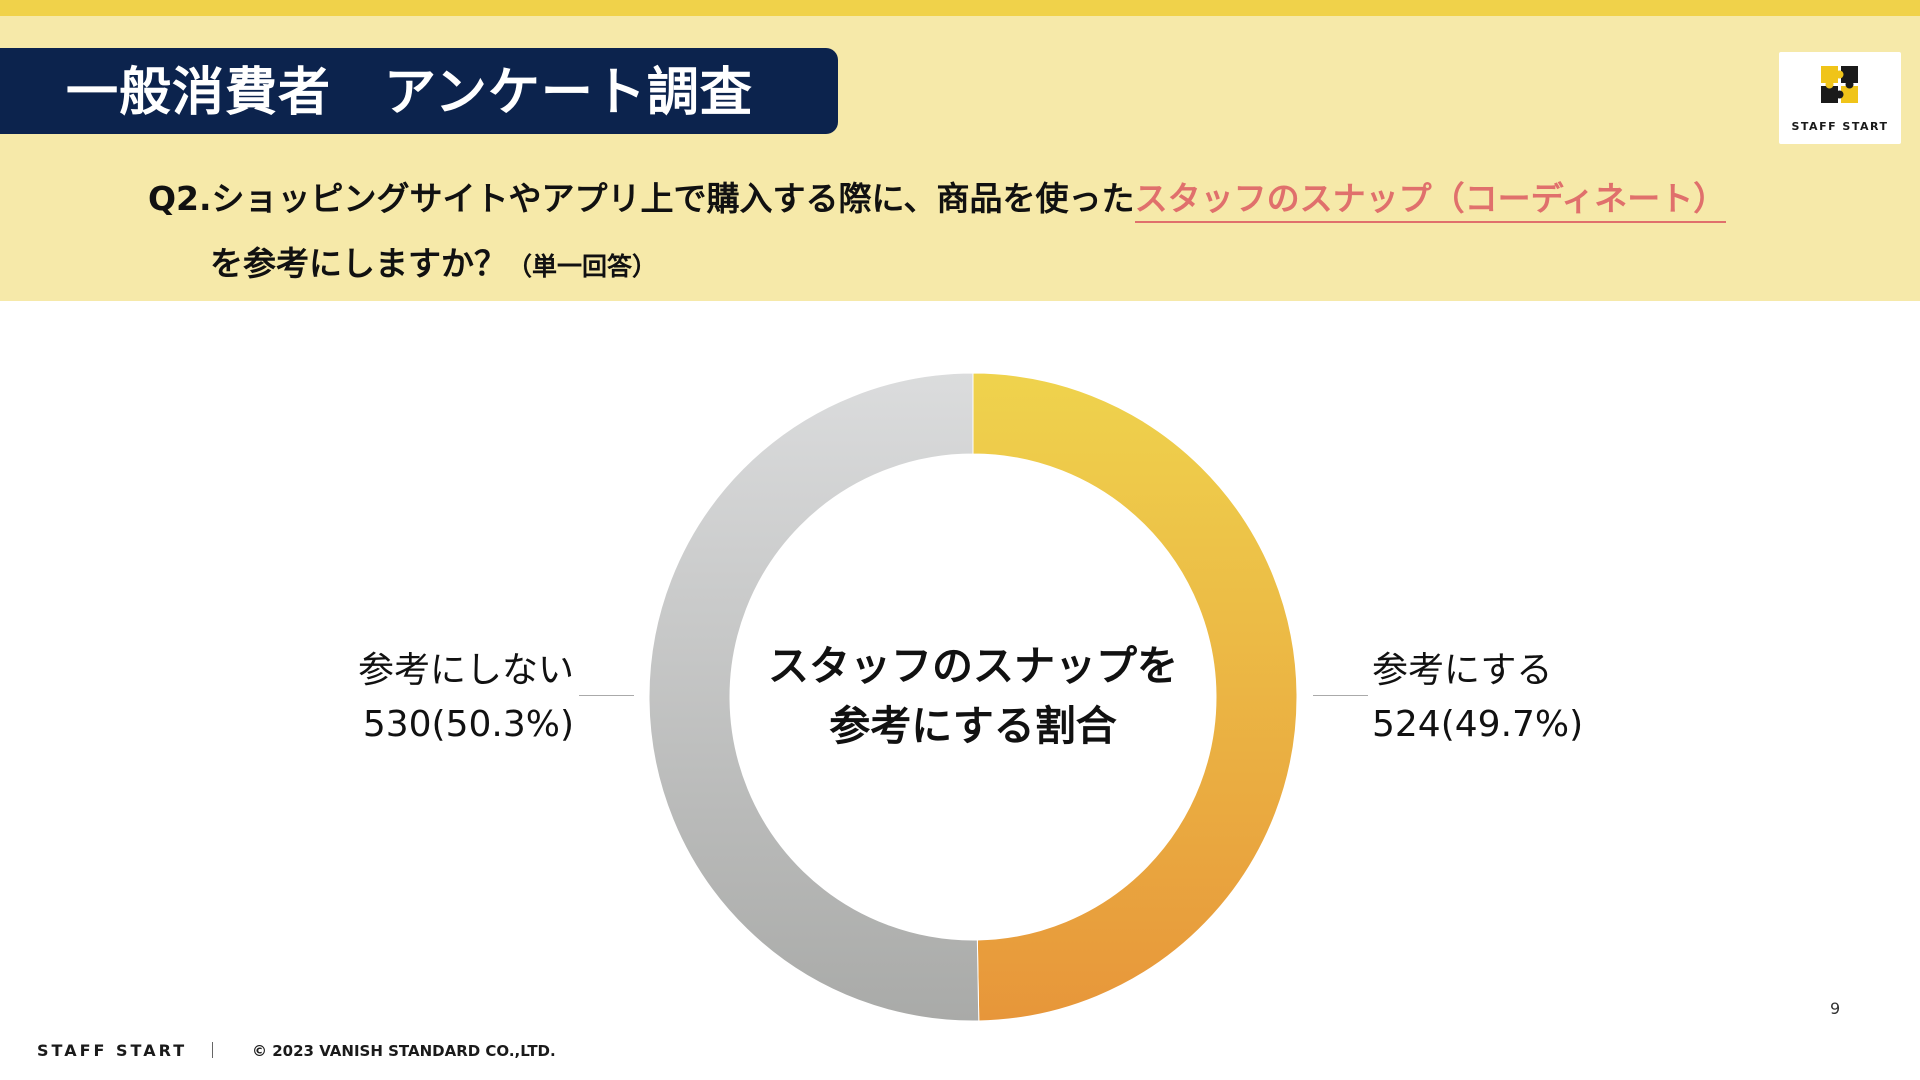  What do you see at coordinates (1478, 724) in the screenshot?
I see `slice-label-yes-value: 524(49.7%)` at bounding box center [1478, 724].